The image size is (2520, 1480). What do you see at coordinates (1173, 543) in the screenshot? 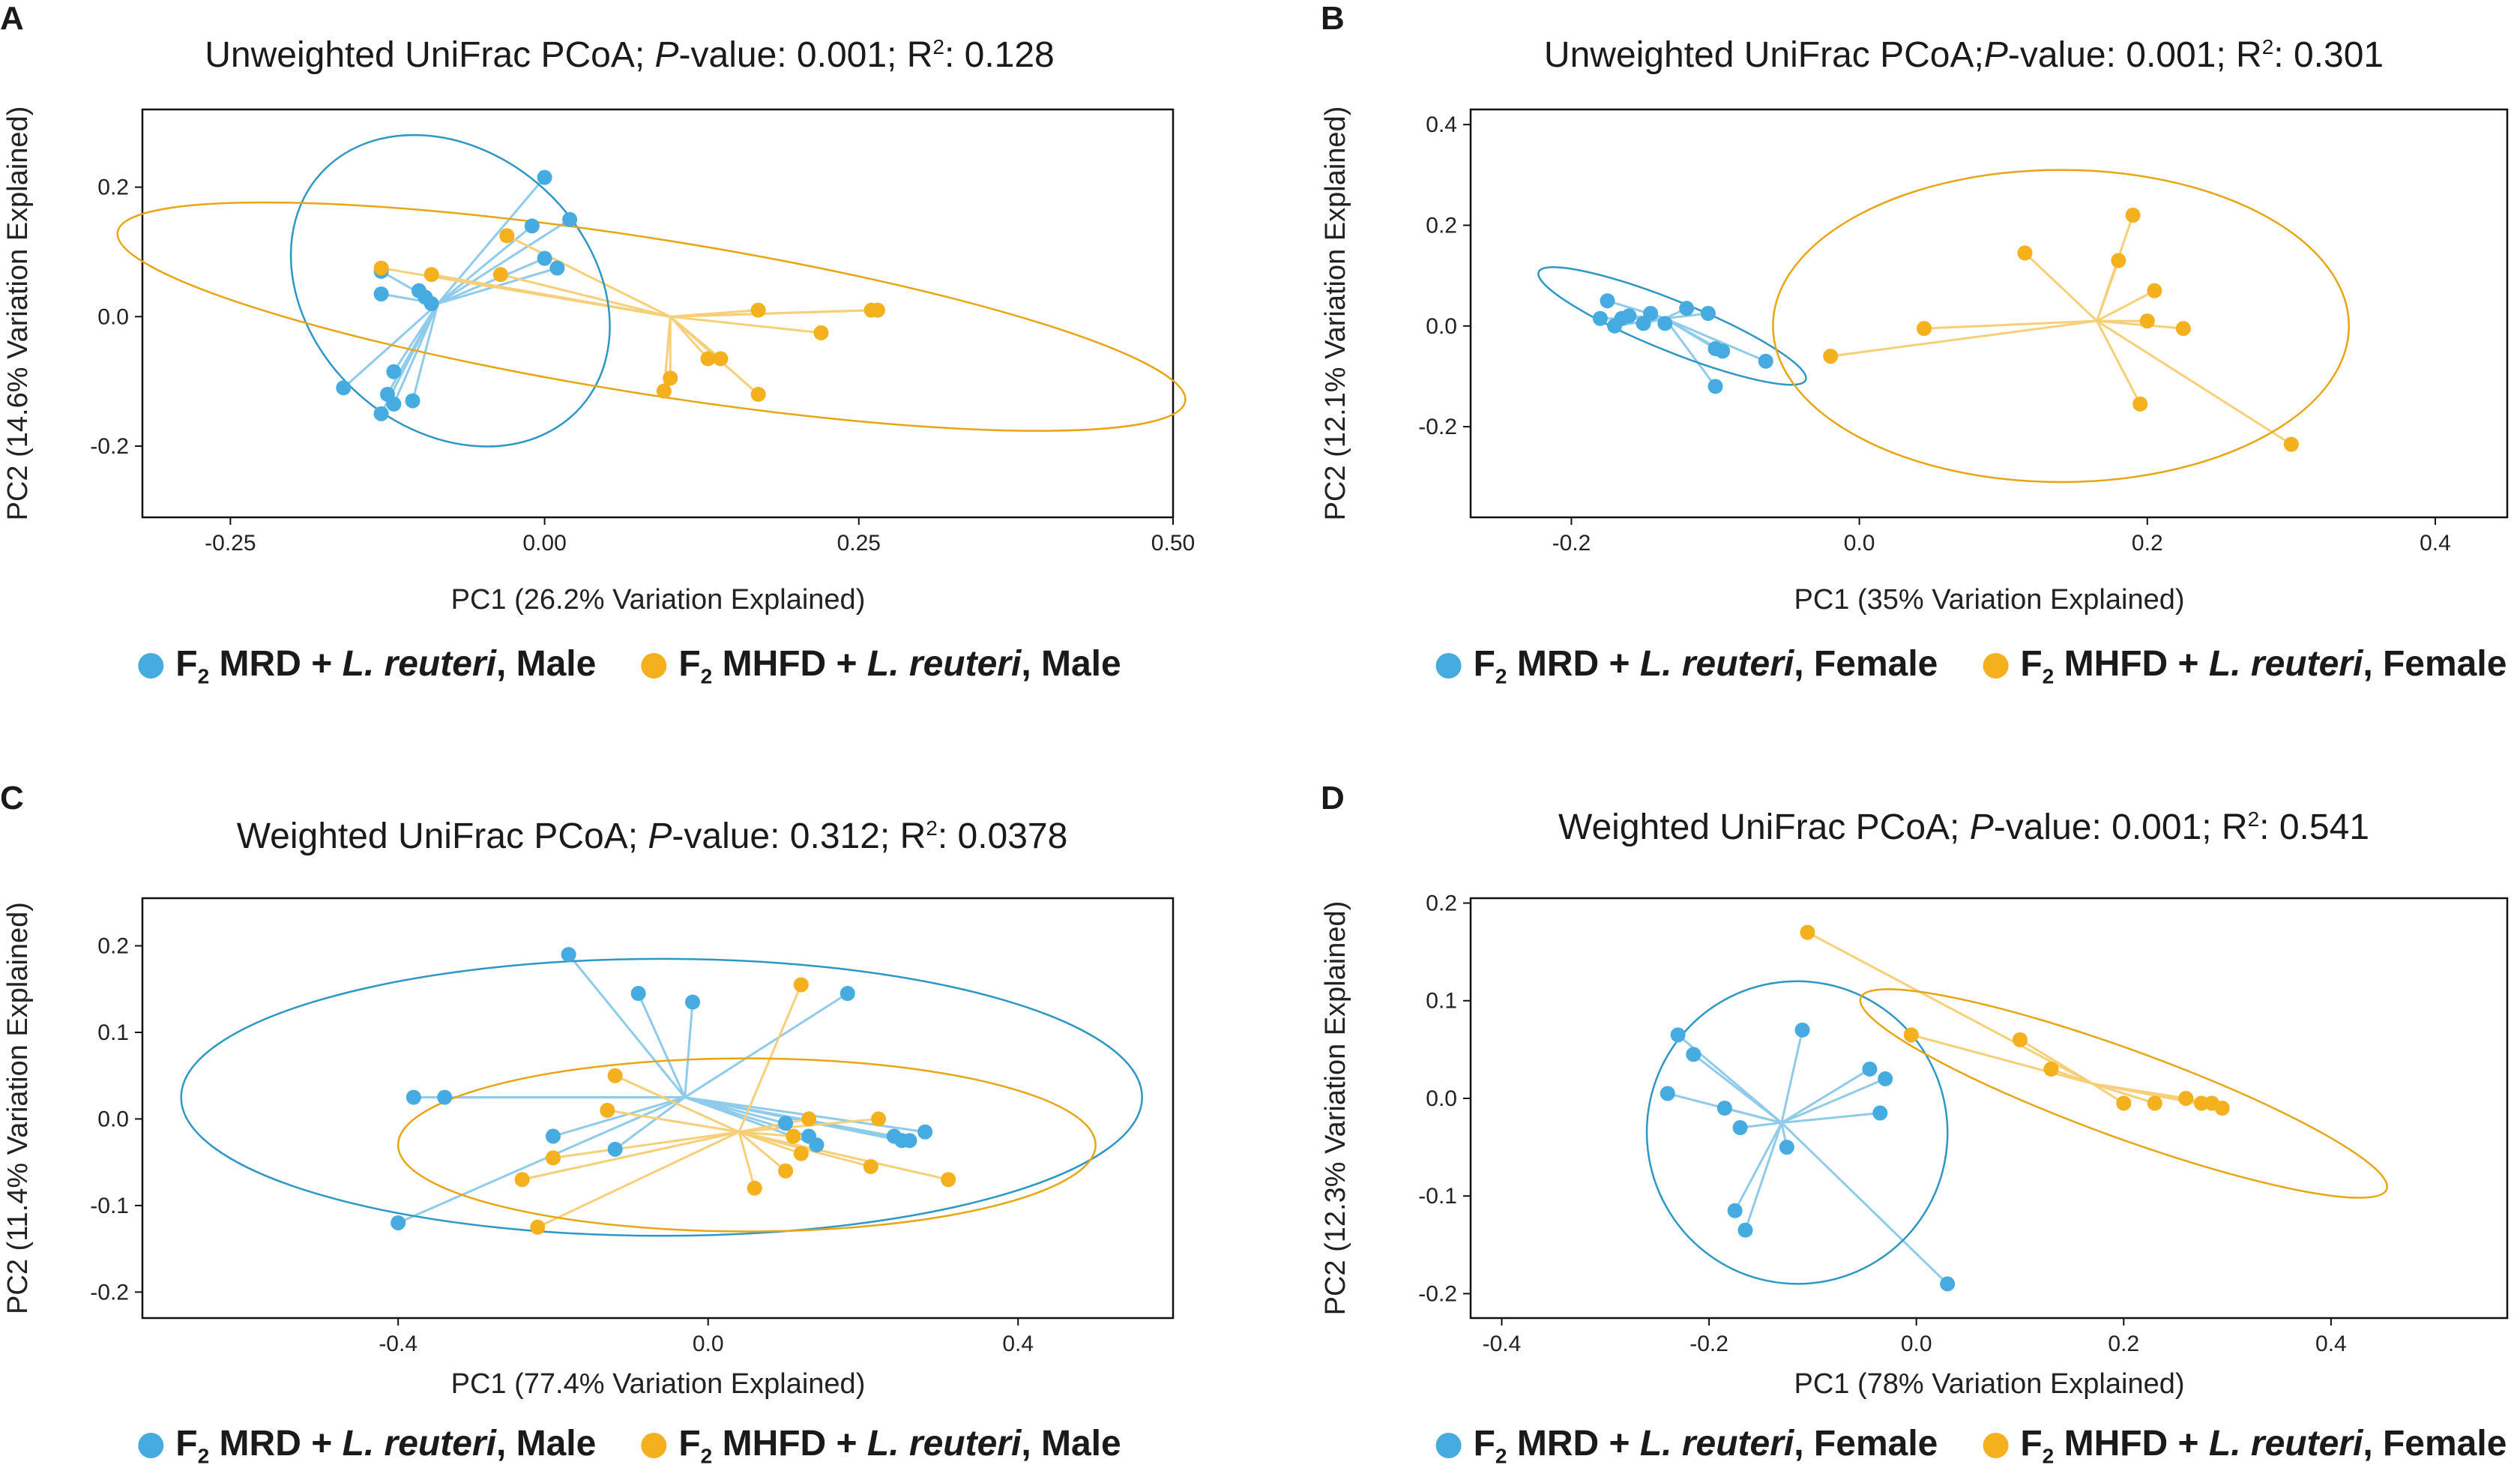
I see `x-tick-label: 0.50` at bounding box center [1173, 543].